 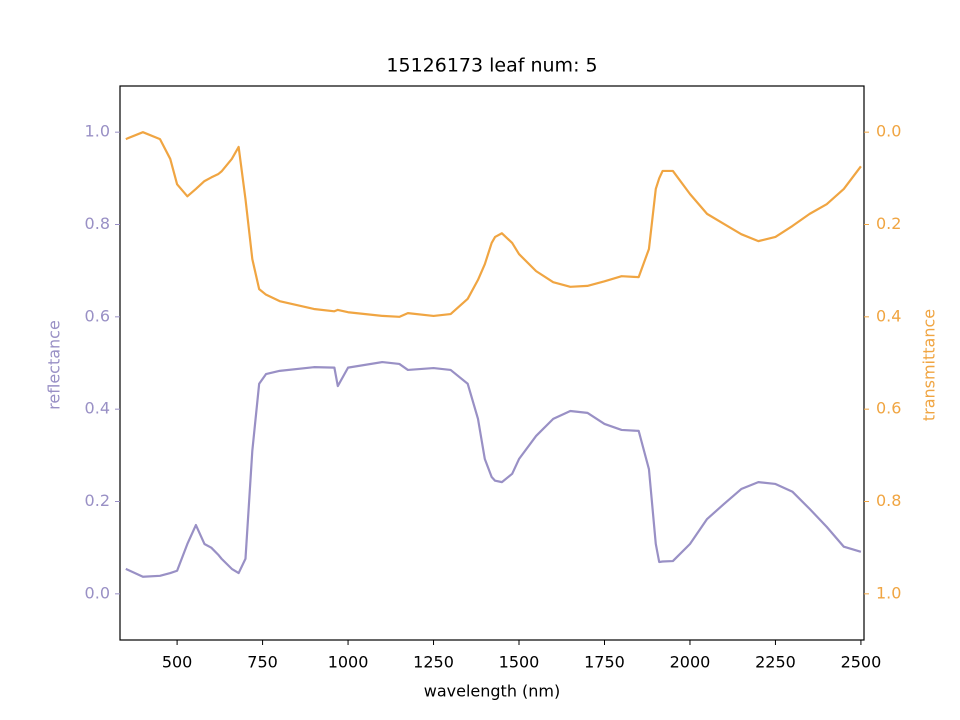 What do you see at coordinates (177, 662) in the screenshot?
I see `x-tick-label: 500` at bounding box center [177, 662].